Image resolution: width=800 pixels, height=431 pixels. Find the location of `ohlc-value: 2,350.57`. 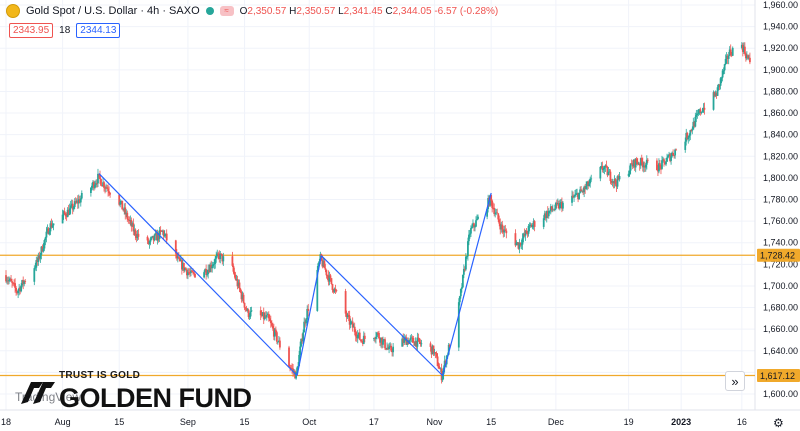

ohlc-value: 2,350.57 is located at coordinates (316, 11).